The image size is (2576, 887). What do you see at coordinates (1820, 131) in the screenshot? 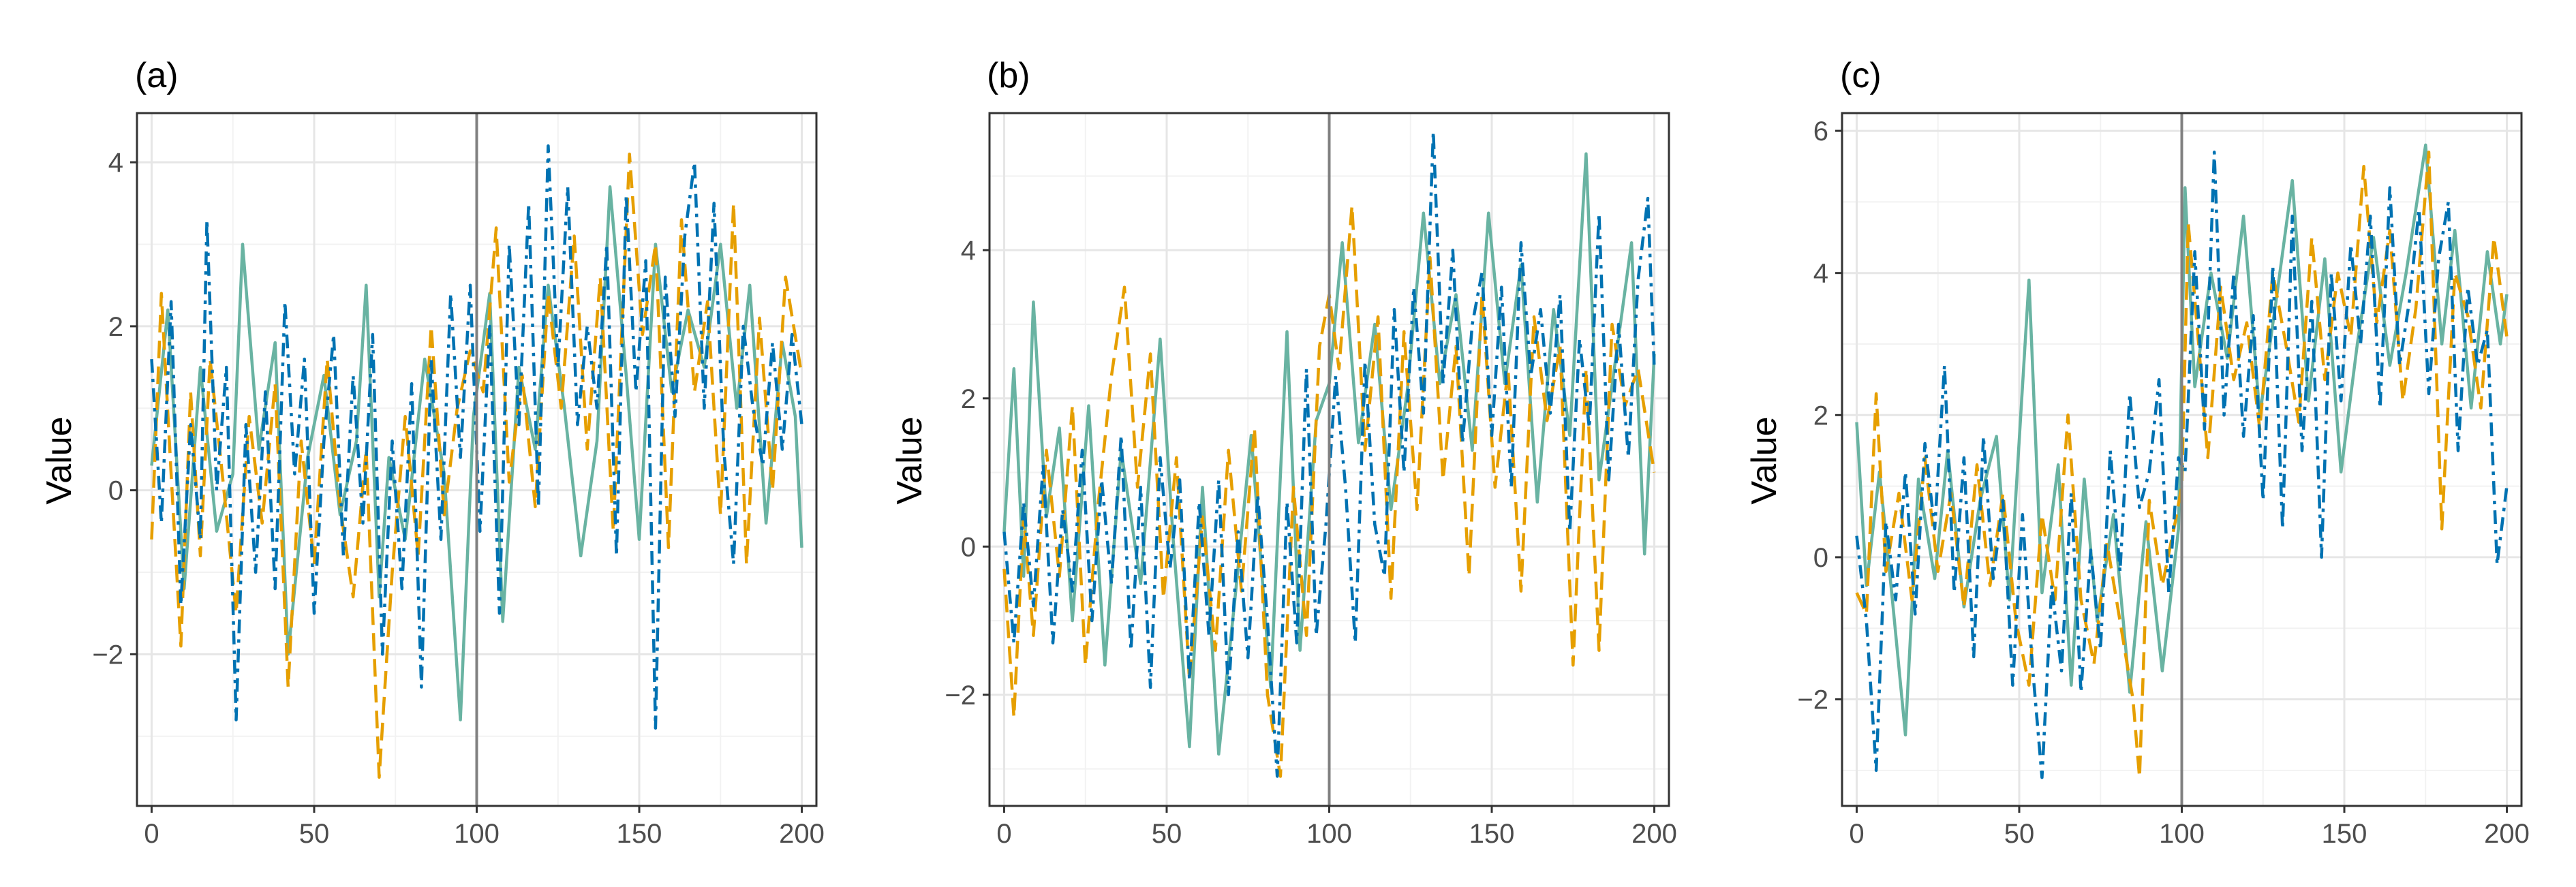
I see `y-tick-label: 6` at bounding box center [1820, 131].